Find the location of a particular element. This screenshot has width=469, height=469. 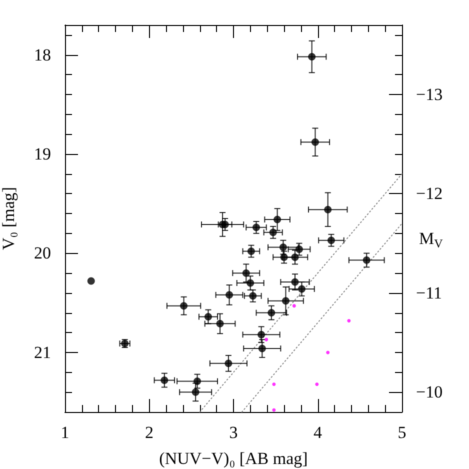

y2-tick-label: −11 is located at coordinates (429, 292).